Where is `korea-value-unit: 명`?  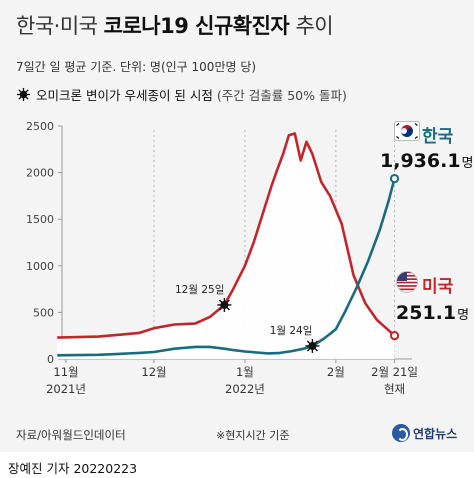 korea-value-unit: 명 is located at coordinates (467, 163).